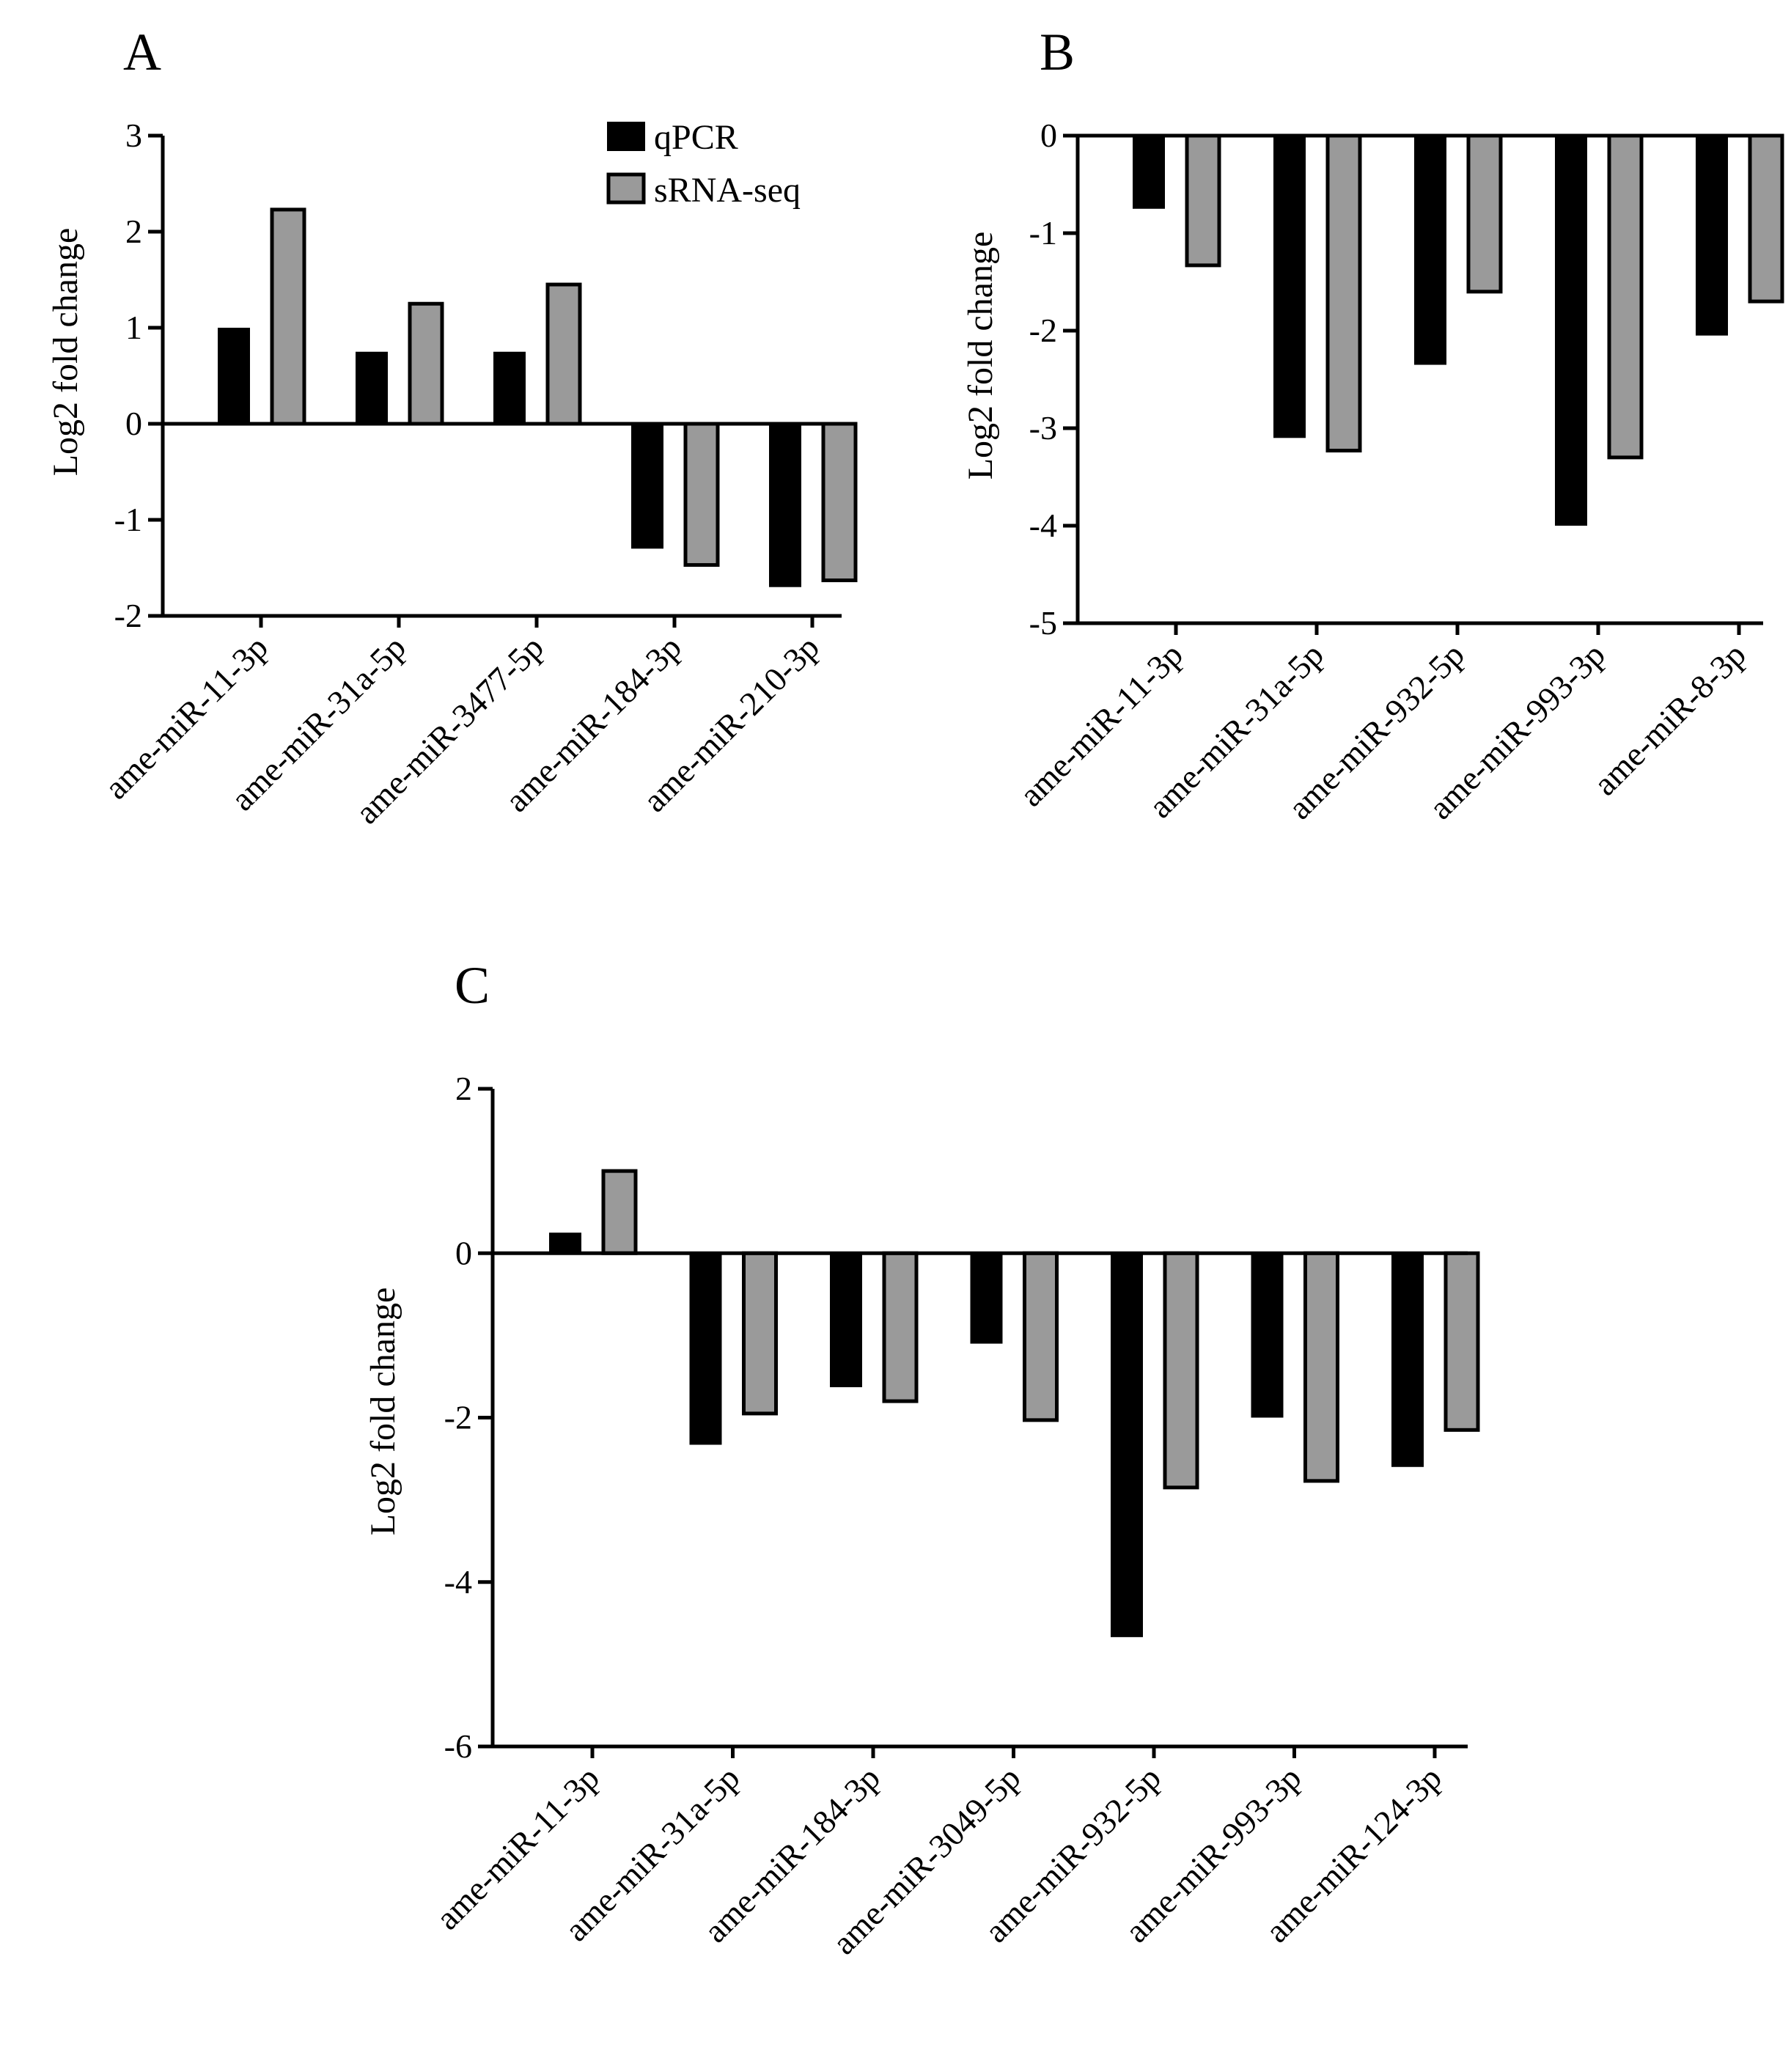 The height and width of the screenshot is (2072, 1791). Describe the element at coordinates (472, 985) in the screenshot. I see `panel-c-letter: C` at that location.